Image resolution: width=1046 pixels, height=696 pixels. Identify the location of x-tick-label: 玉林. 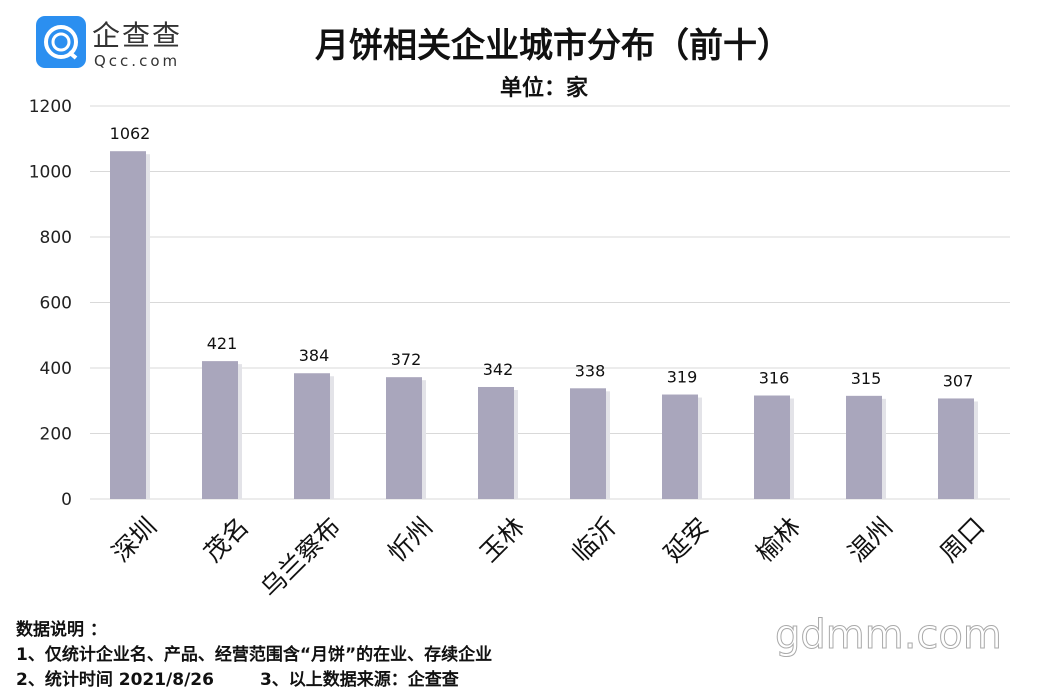
(502, 540).